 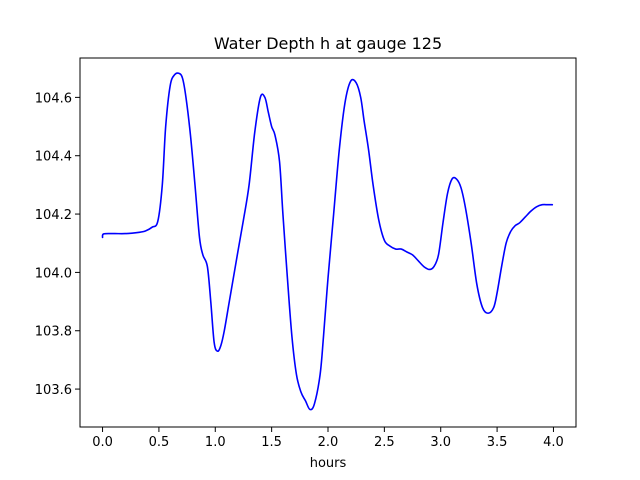 I want to click on x-tick-label: 4.0, so click(x=553, y=442).